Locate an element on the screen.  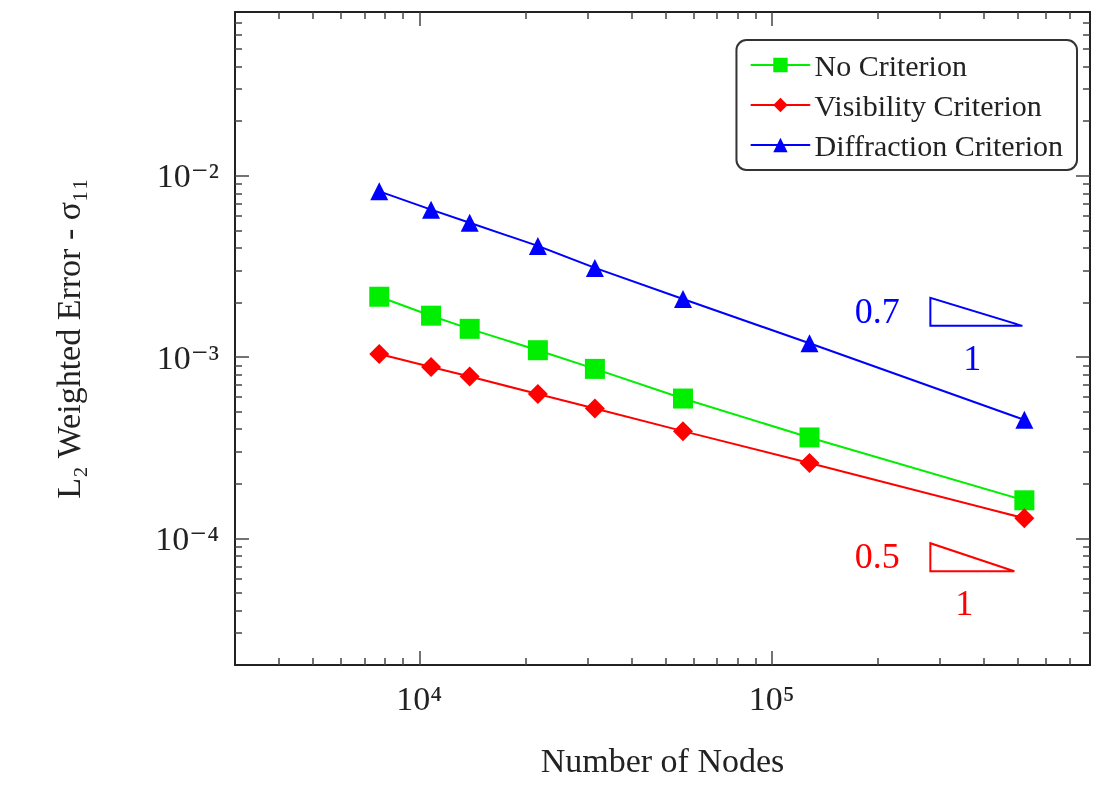
y-tick-label: 10⁻² is located at coordinates (187, 176).